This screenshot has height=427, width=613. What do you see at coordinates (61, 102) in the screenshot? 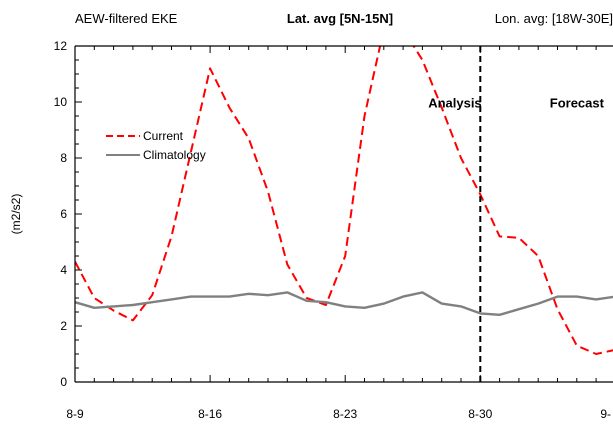
I see `y-tick-label: 10` at bounding box center [61, 102].